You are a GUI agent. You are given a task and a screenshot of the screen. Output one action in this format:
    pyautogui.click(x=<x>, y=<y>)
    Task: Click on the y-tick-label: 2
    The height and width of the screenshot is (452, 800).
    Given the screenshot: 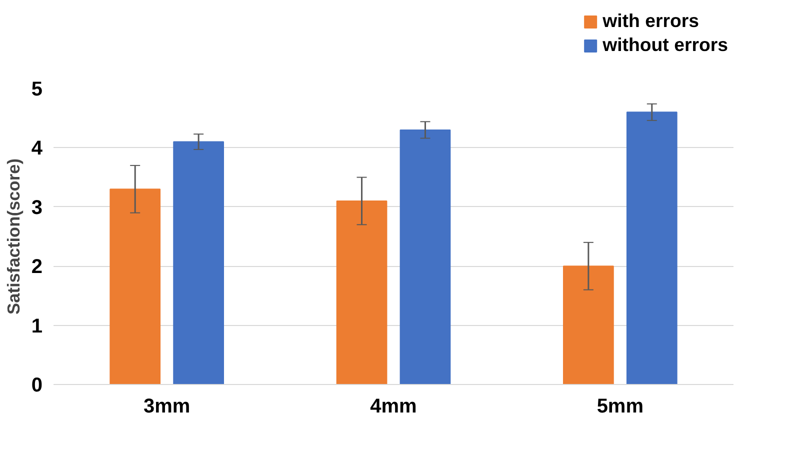 What is the action you would take?
    pyautogui.click(x=36, y=267)
    